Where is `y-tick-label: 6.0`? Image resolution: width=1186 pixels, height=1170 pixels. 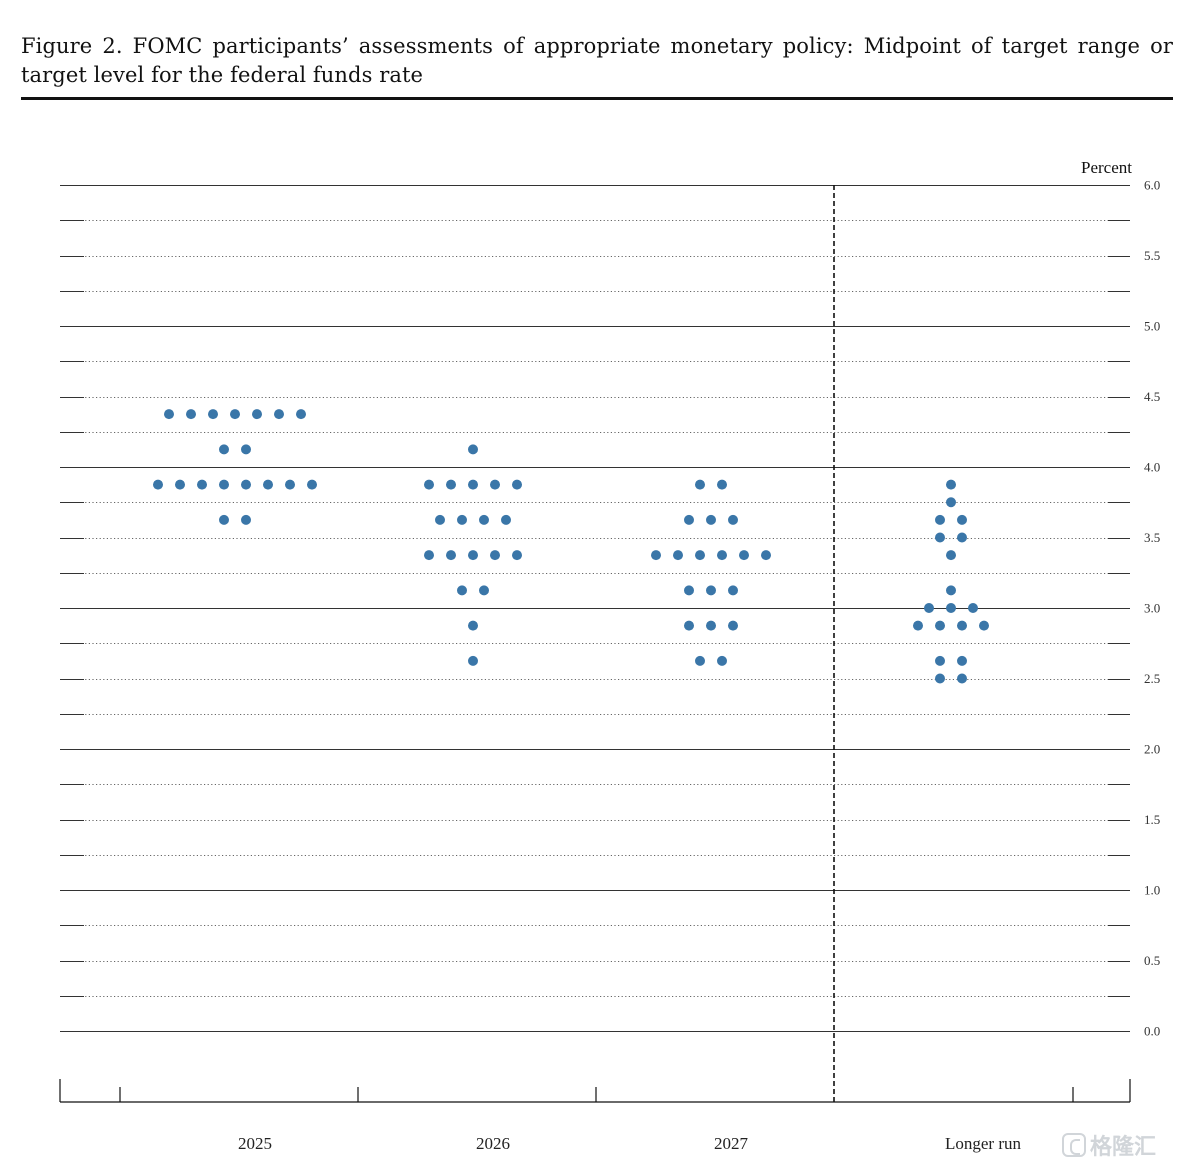
y-tick-label: 6.0 is located at coordinates (1152, 185).